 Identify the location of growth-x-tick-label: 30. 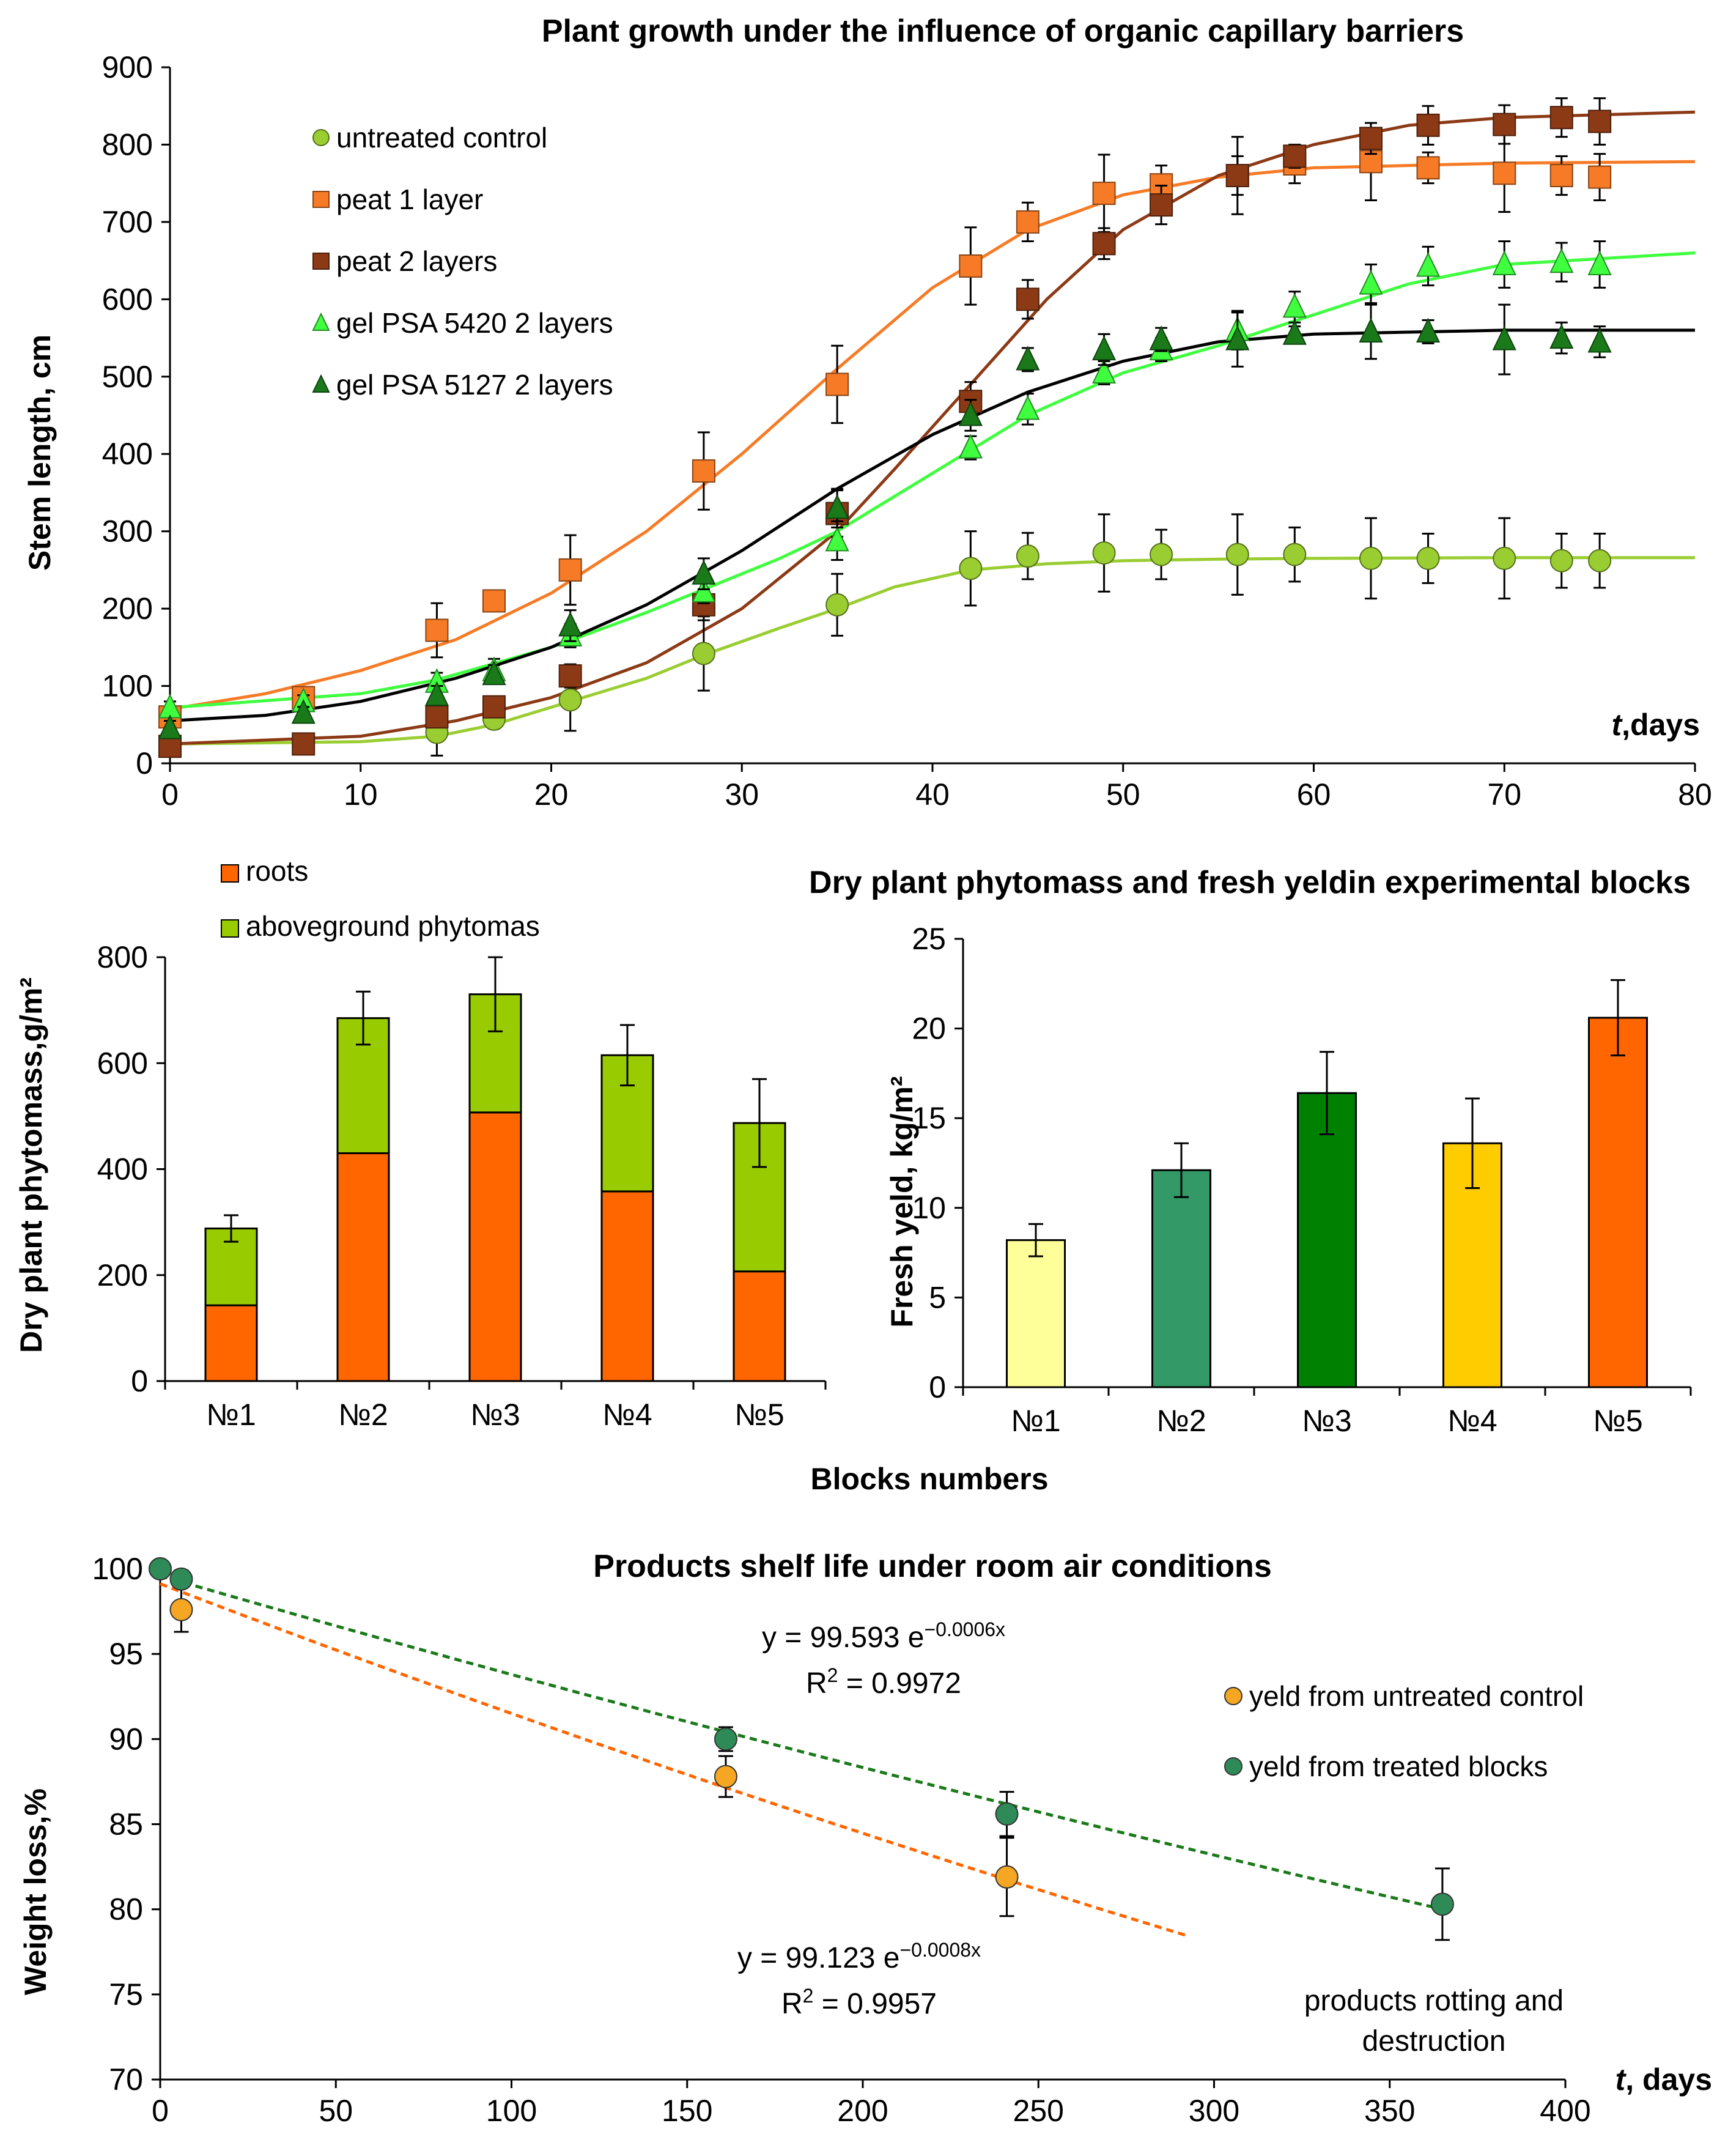
(742, 794).